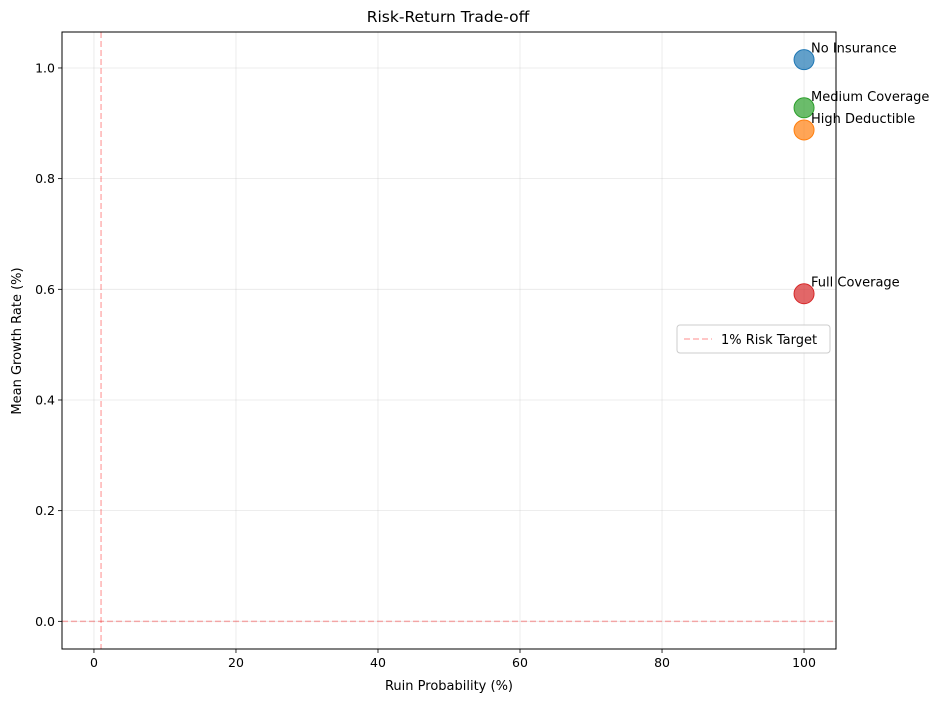 The width and height of the screenshot is (944, 705). What do you see at coordinates (804, 294) in the screenshot?
I see `data-point-full-coverage` at bounding box center [804, 294].